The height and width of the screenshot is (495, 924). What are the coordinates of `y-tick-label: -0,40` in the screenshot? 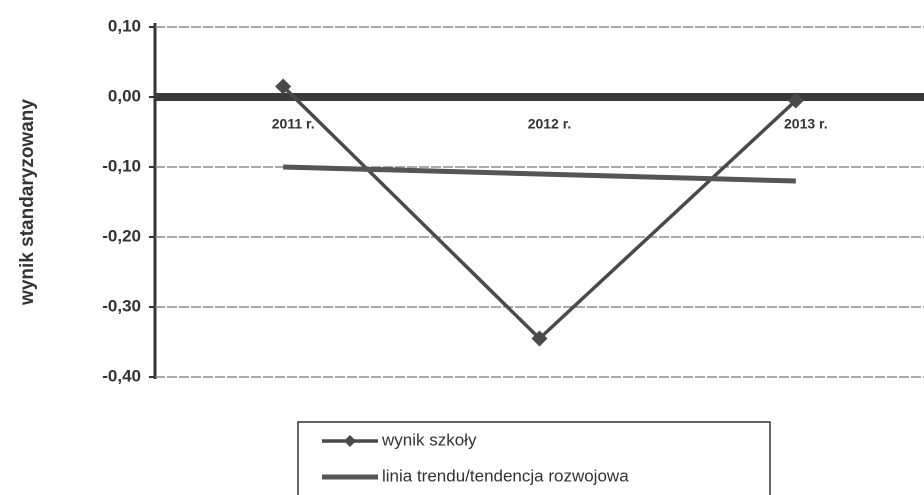 It's located at (121, 375).